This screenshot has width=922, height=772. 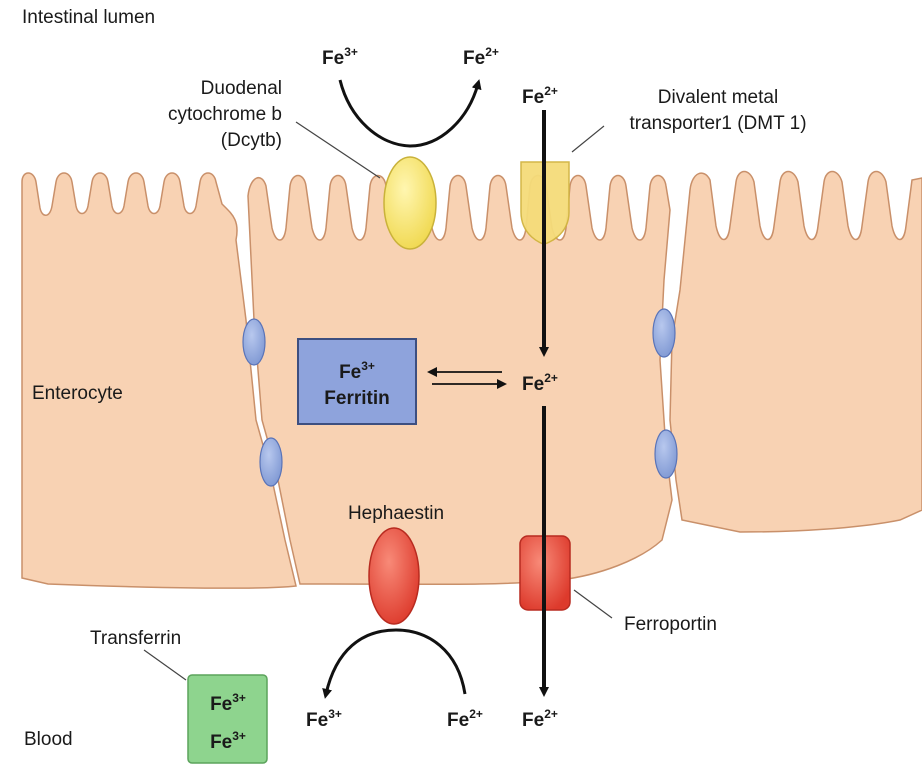 What do you see at coordinates (48, 739) in the screenshot?
I see `blood-label: Blood` at bounding box center [48, 739].